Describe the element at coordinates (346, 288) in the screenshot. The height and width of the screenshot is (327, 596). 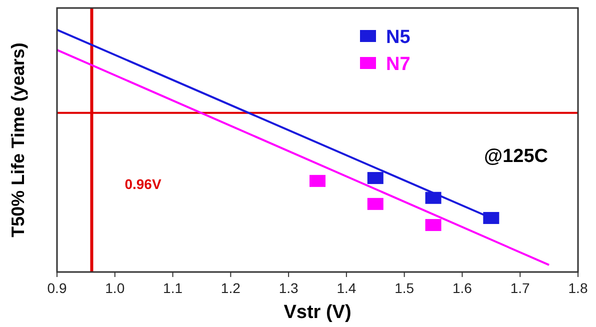
I see `x-tick-label: 1.4` at that location.